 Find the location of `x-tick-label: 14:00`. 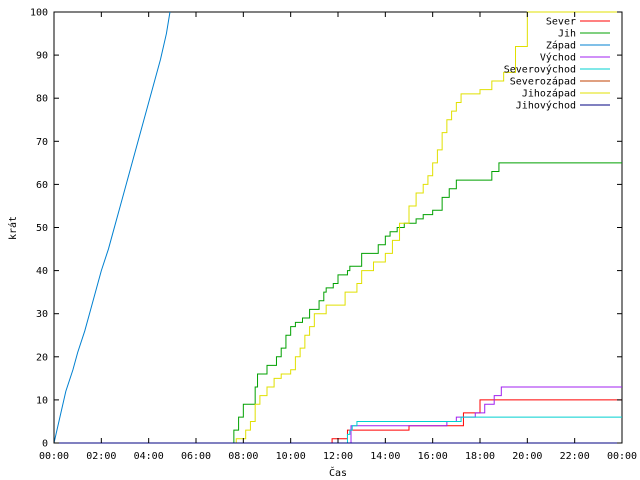

x-tick-label: 14:00 is located at coordinates (385, 456).